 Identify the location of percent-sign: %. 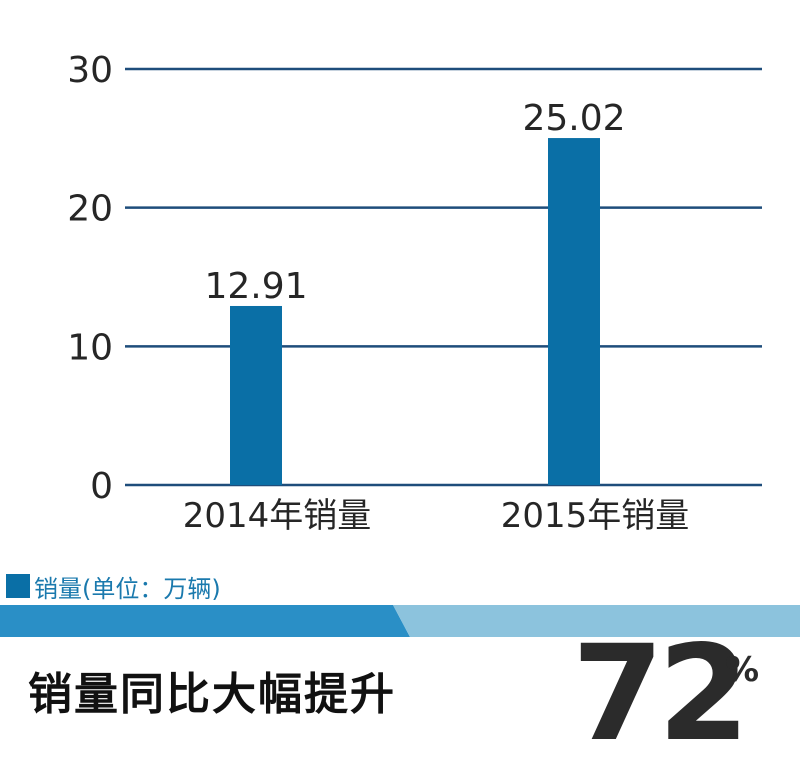
(742, 670).